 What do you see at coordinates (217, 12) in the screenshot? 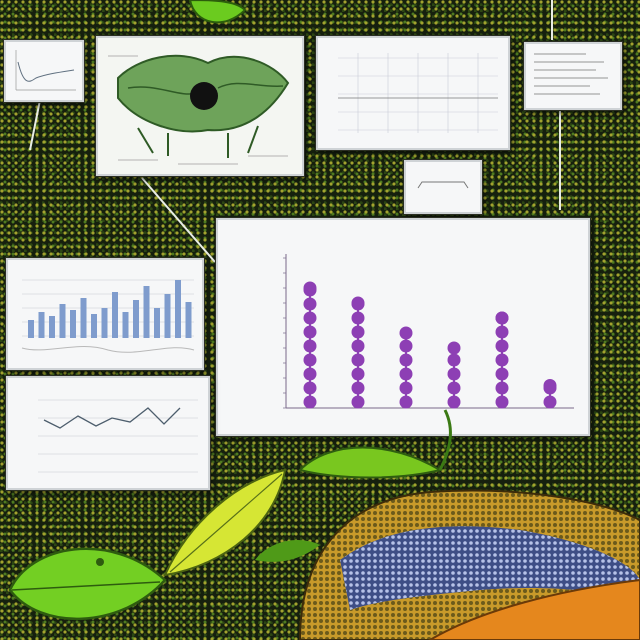
I see `top-leaf` at bounding box center [217, 12].